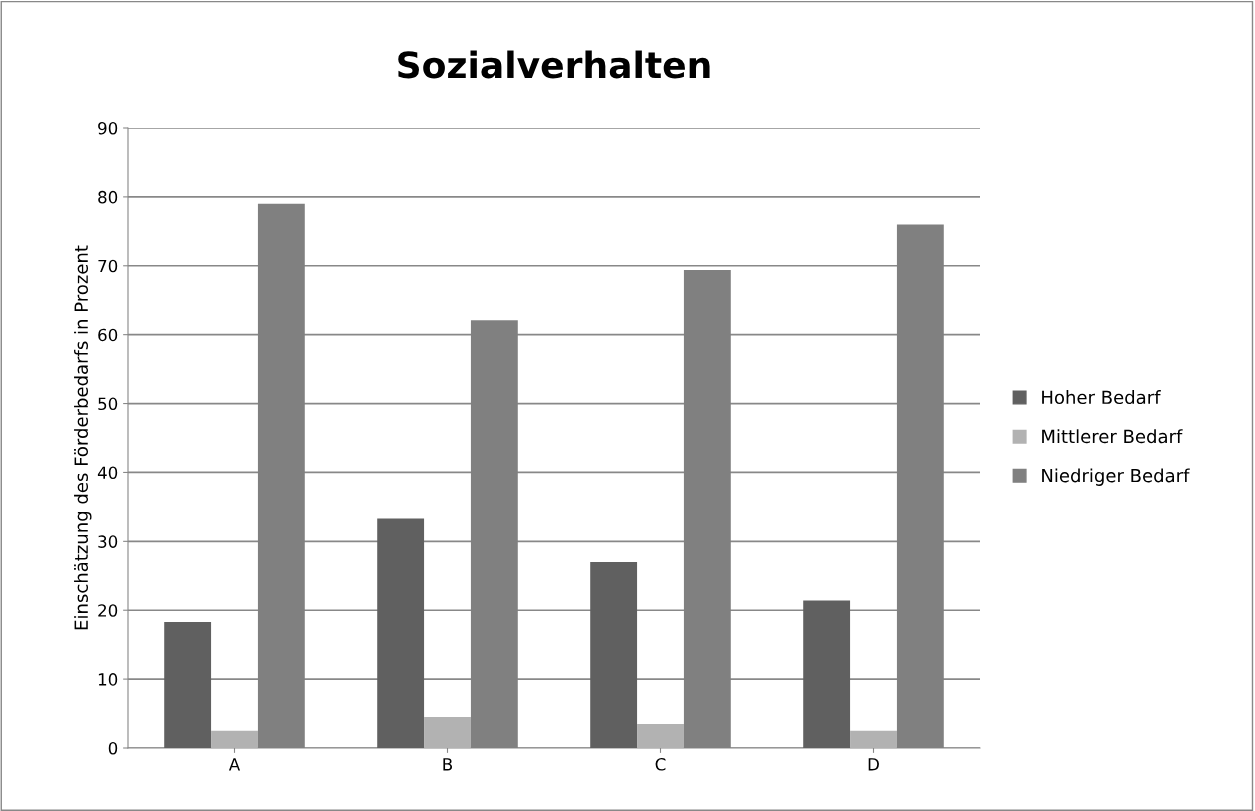 This screenshot has width=1255, height=811. What do you see at coordinates (83, 437) in the screenshot?
I see `y-axis-title: Einschätzung des Förderbedarfs in Prozent` at bounding box center [83, 437].